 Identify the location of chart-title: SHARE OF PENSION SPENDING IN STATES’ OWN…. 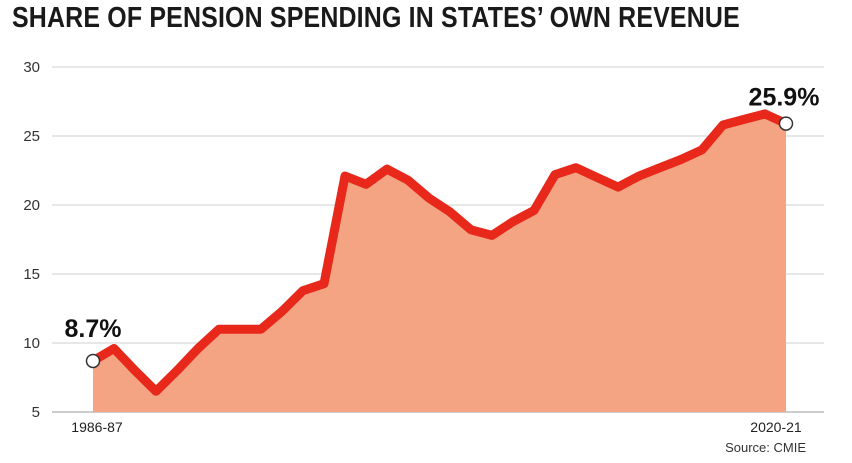
(376, 18).